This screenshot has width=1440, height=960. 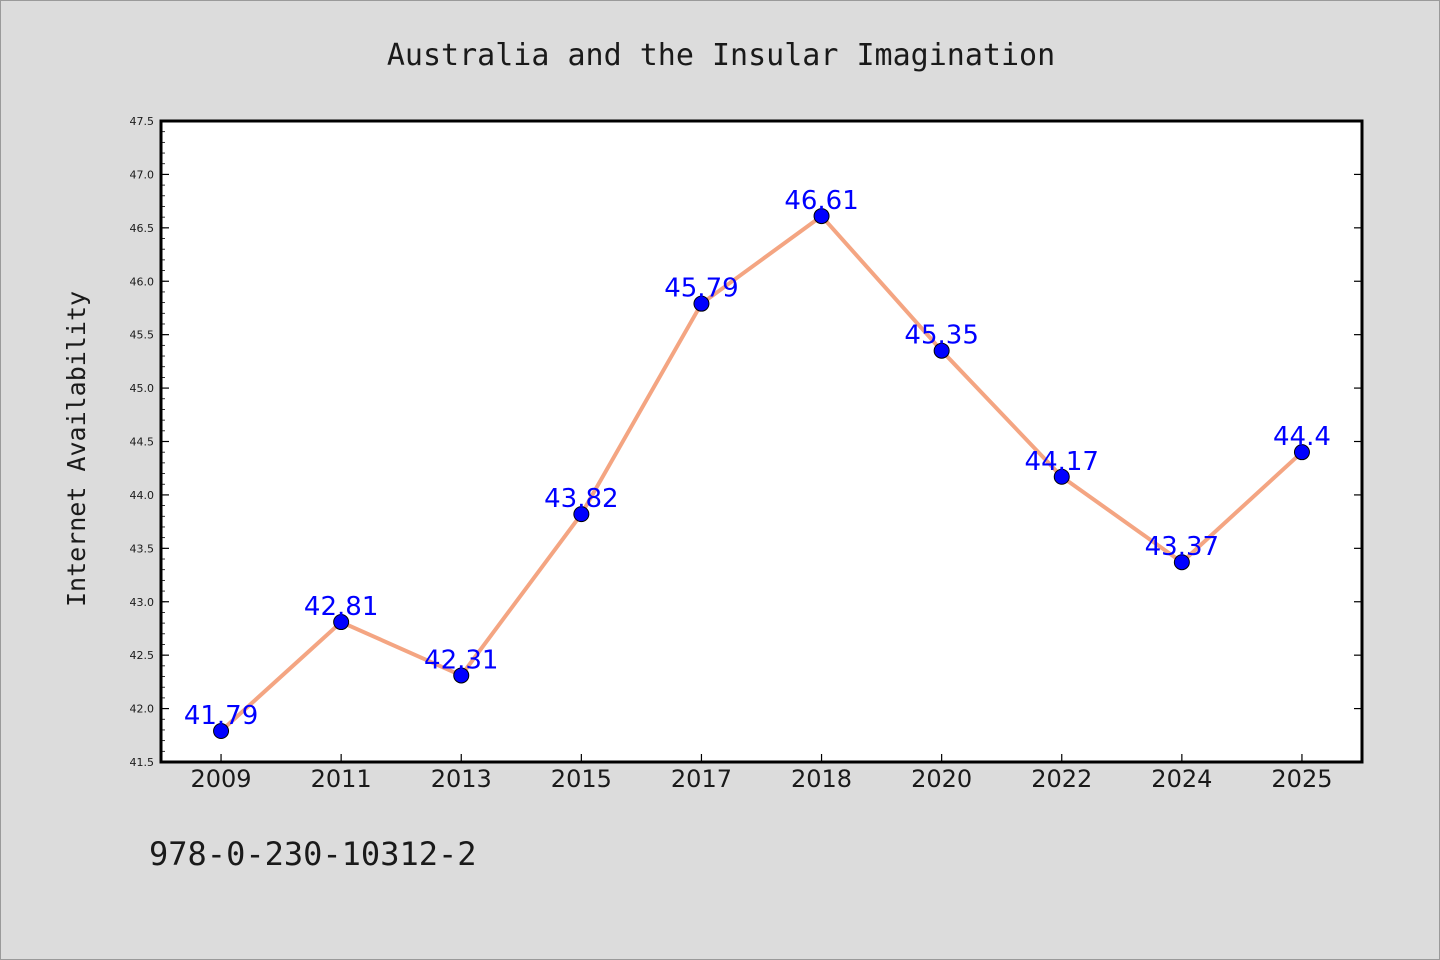 What do you see at coordinates (461, 675) in the screenshot?
I see `data-point-2013` at bounding box center [461, 675].